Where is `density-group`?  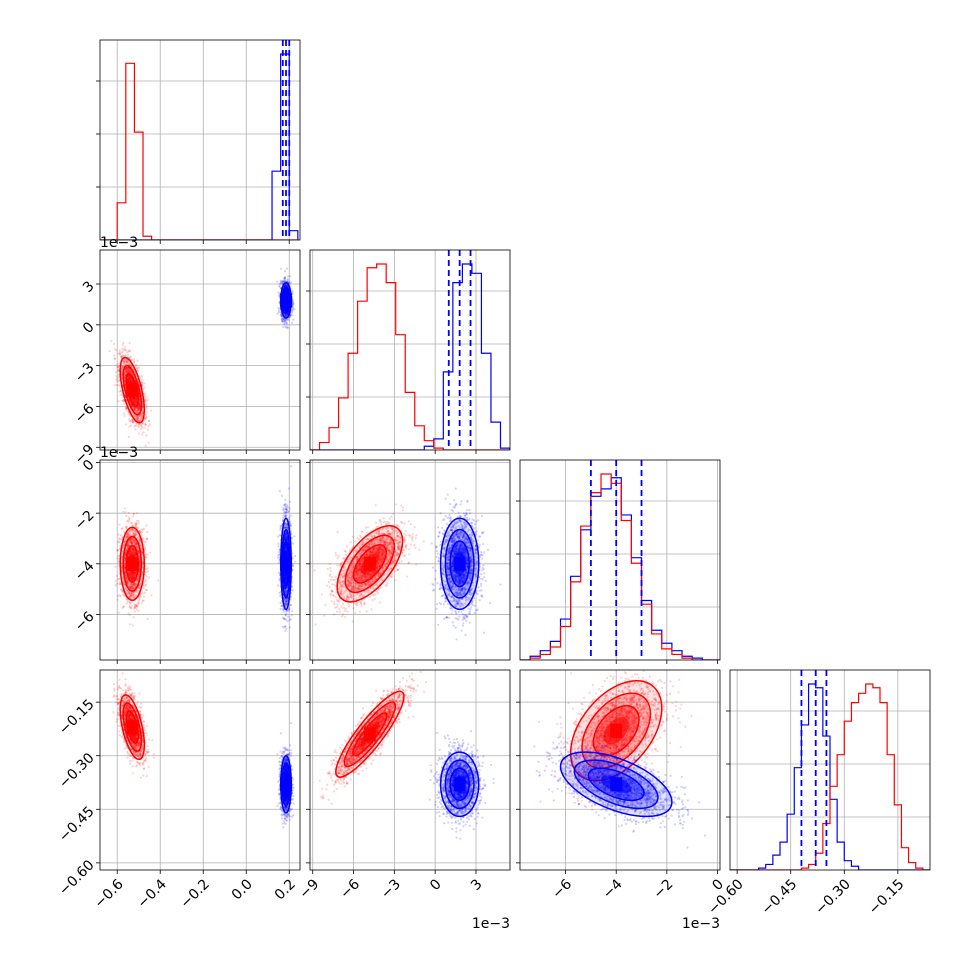
density-group is located at coordinates (202, 357).